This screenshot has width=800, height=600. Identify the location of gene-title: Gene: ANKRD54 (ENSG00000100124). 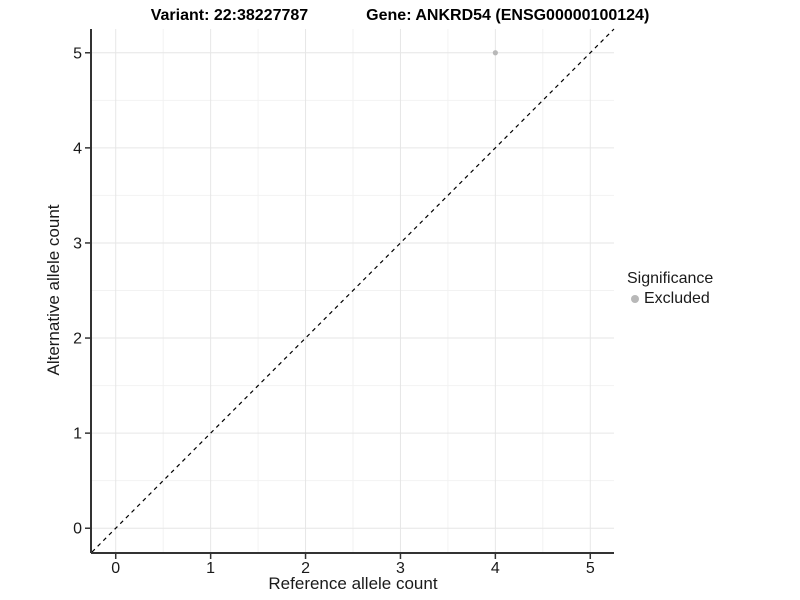
(508, 15).